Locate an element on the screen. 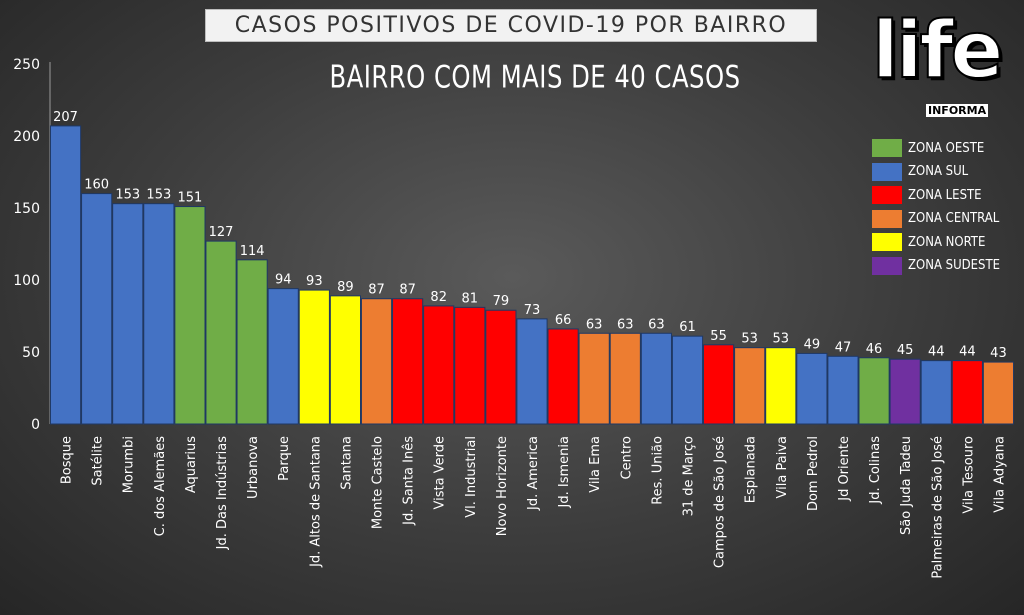 The height and width of the screenshot is (615, 1024). legend-label: ZONA OESTE is located at coordinates (946, 148).